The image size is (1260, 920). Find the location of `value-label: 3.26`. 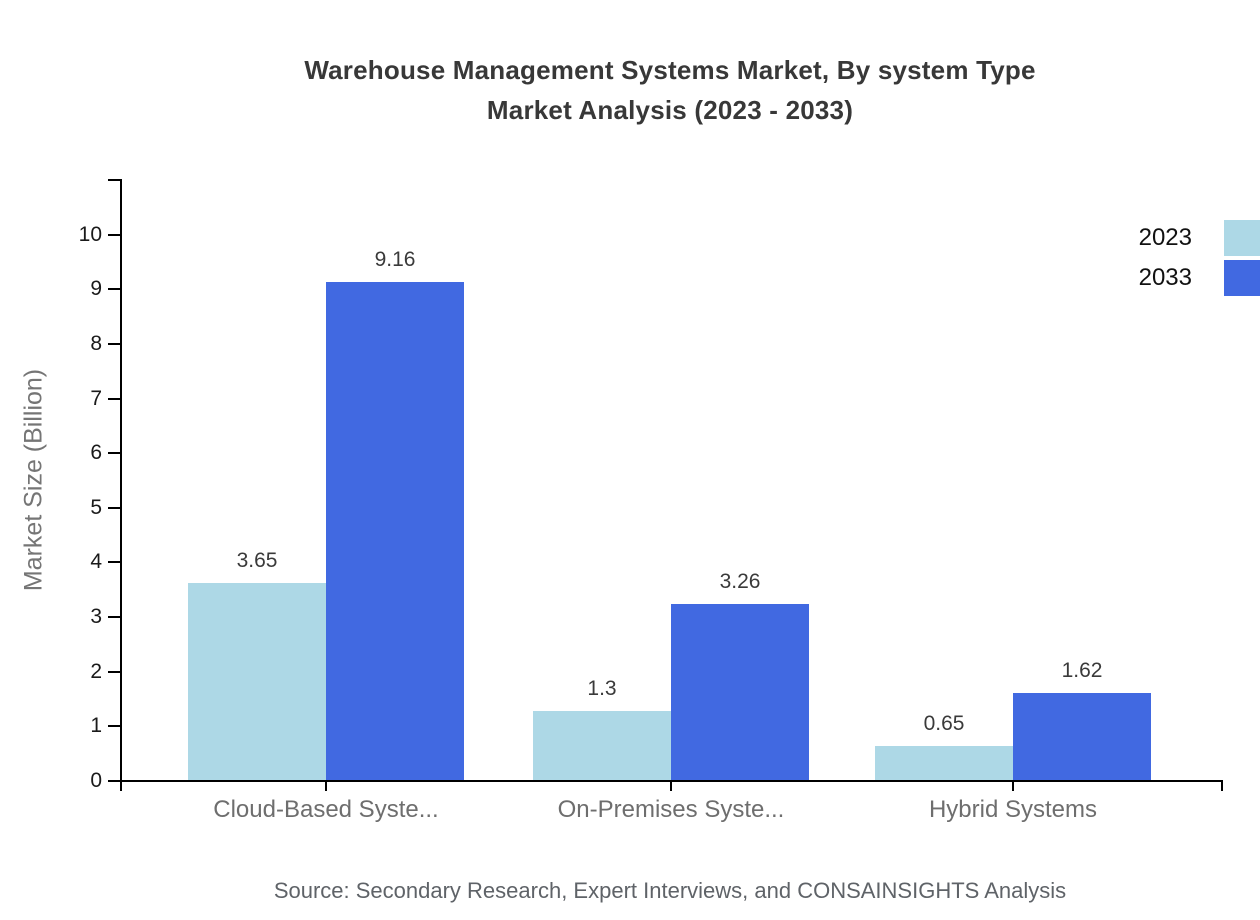

value-label: 3.26 is located at coordinates (740, 581).